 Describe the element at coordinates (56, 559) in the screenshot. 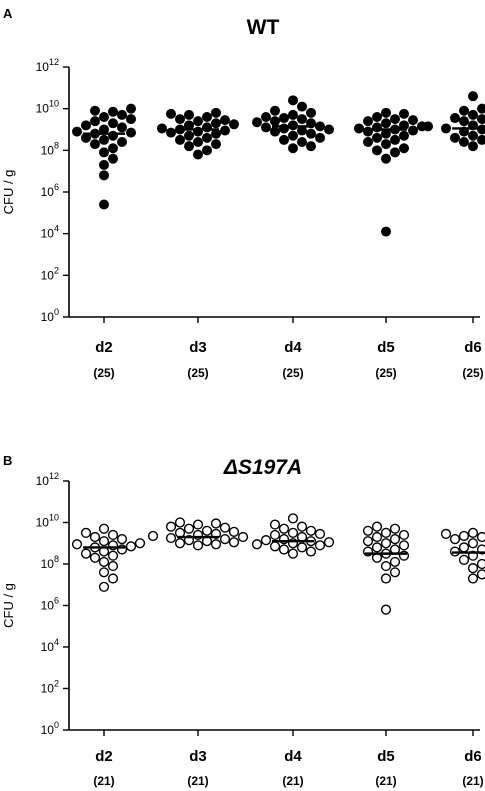

I see `y-tick-exponent: 8` at that location.